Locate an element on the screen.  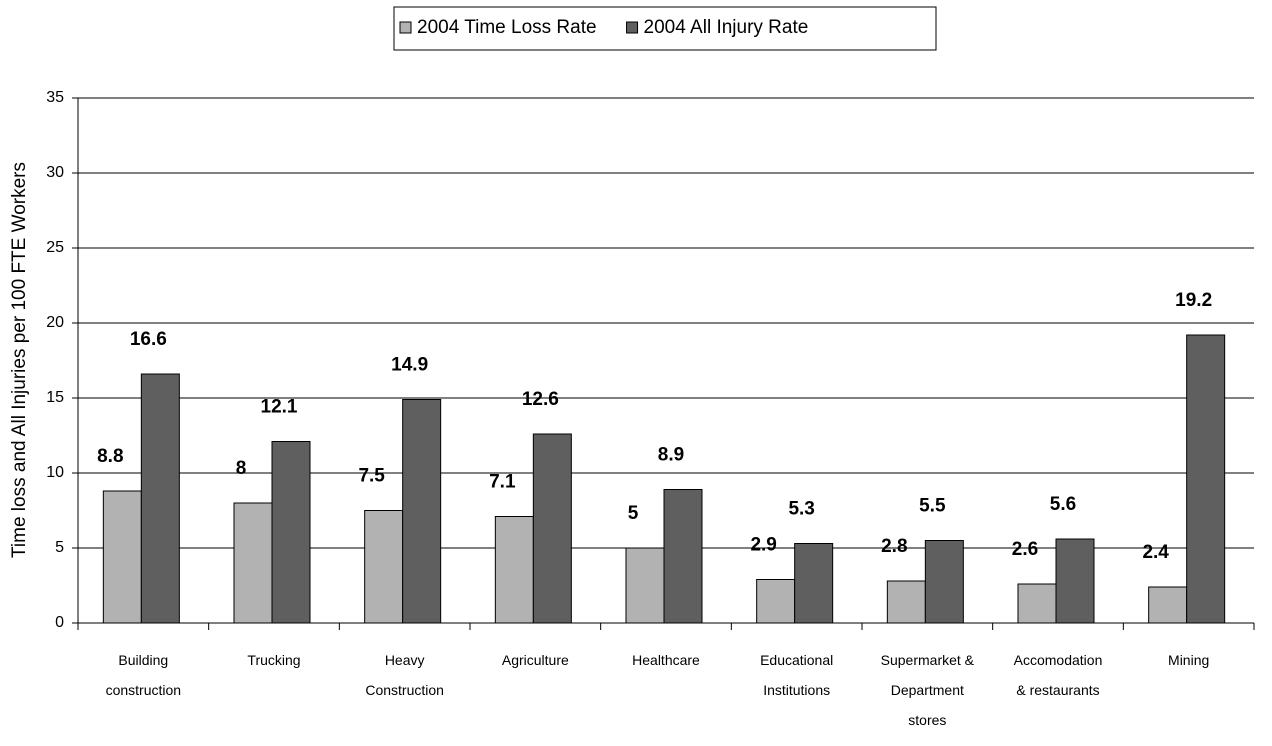
value-label: 8.9 is located at coordinates (671, 455).